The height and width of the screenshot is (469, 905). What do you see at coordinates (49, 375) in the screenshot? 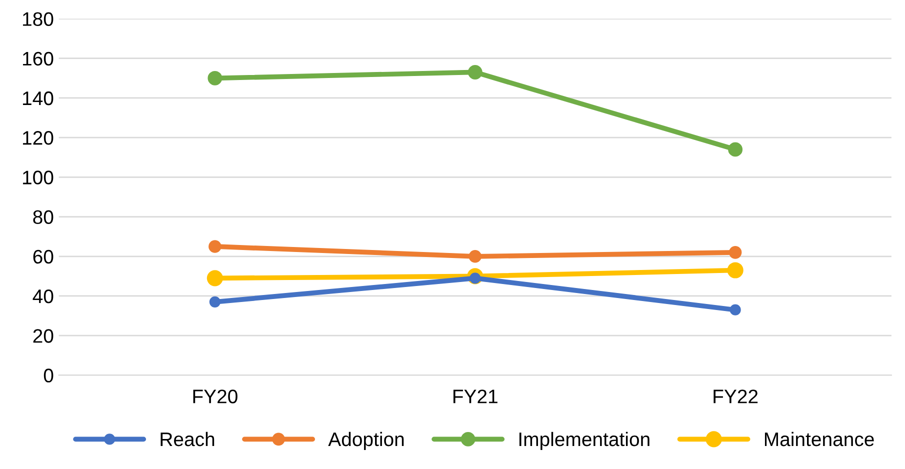
I see `y-tick-label: 0` at bounding box center [49, 375].